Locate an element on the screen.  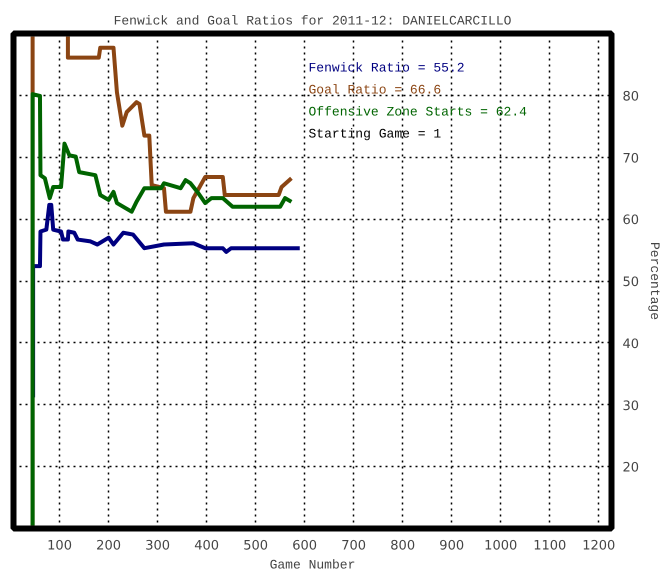
y-tick-label: 30 is located at coordinates (631, 406).